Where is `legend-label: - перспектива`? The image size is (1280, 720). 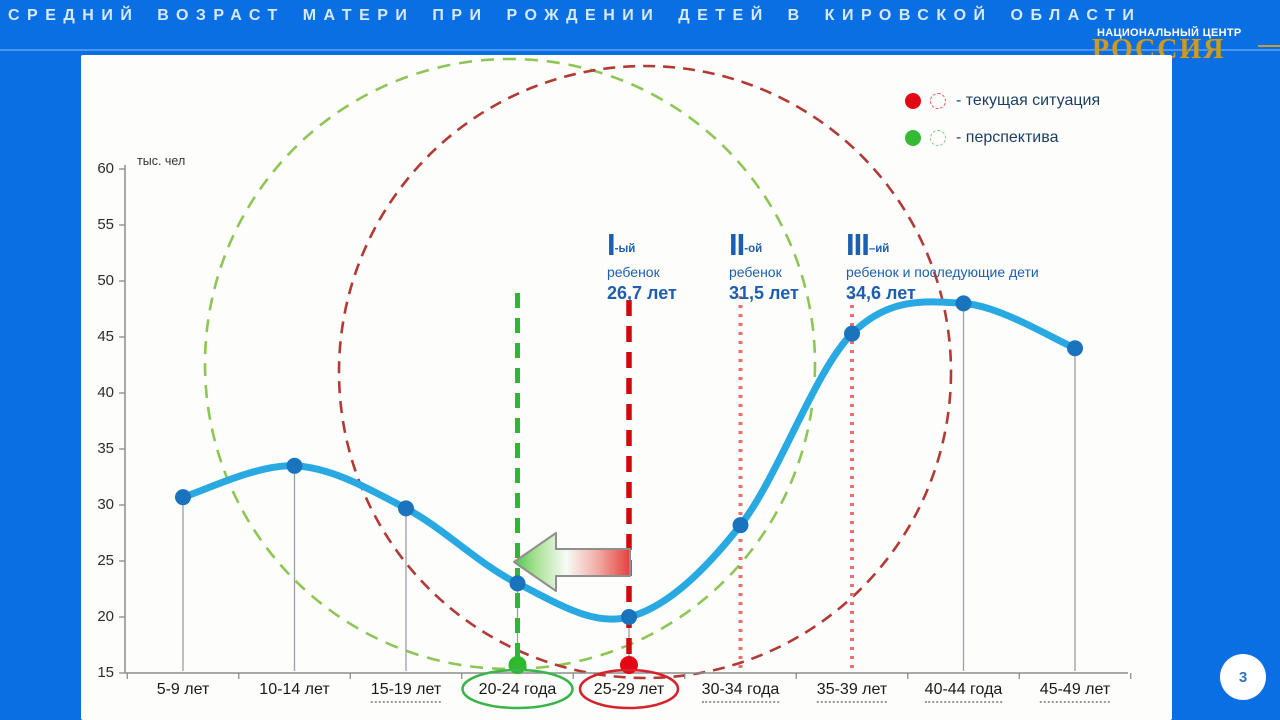
legend-label: - перспектива is located at coordinates (1007, 137).